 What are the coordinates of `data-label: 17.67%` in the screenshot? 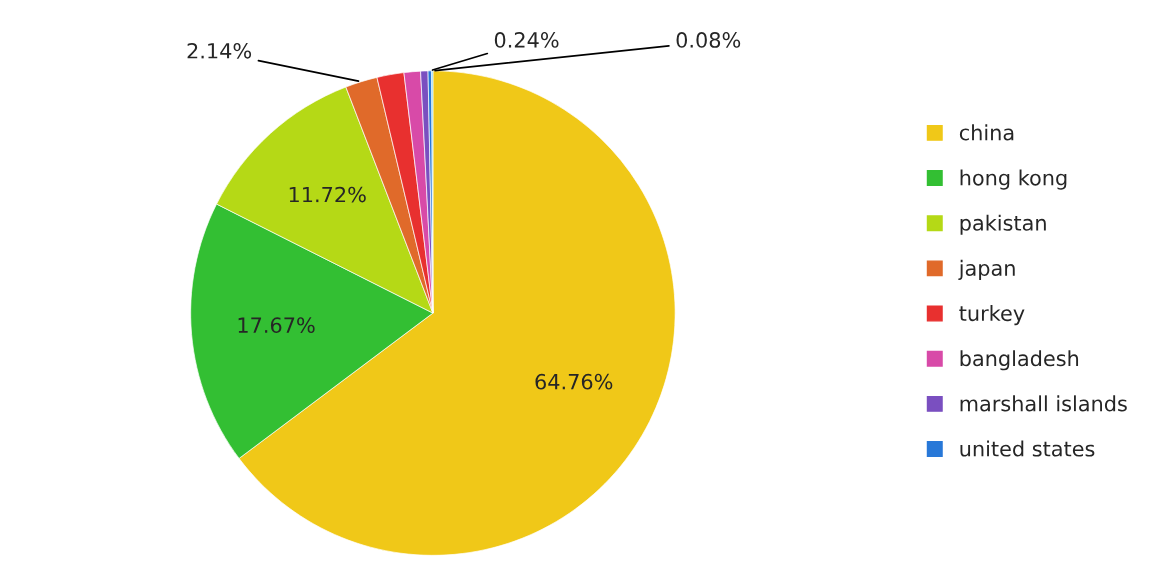 It's located at (276, 325).